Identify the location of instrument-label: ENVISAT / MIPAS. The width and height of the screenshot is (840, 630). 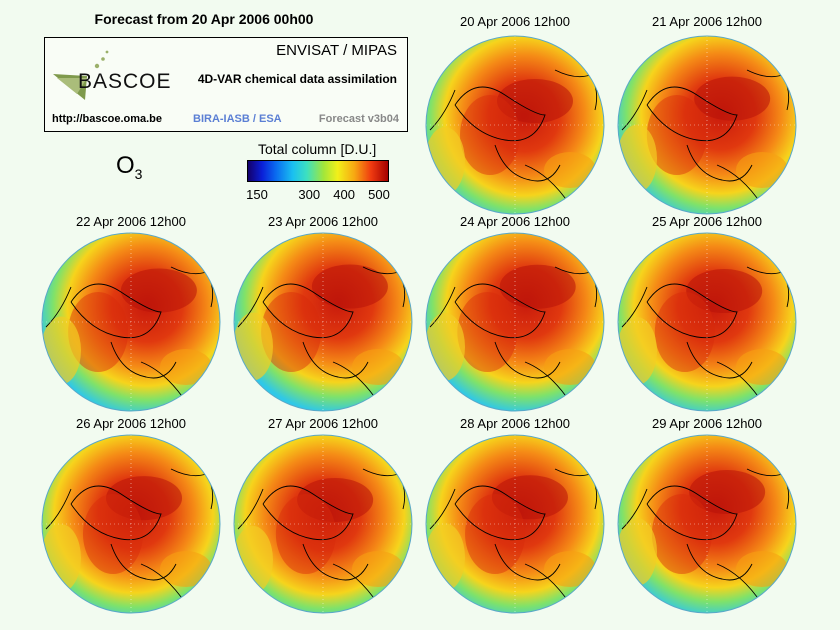
(336, 50).